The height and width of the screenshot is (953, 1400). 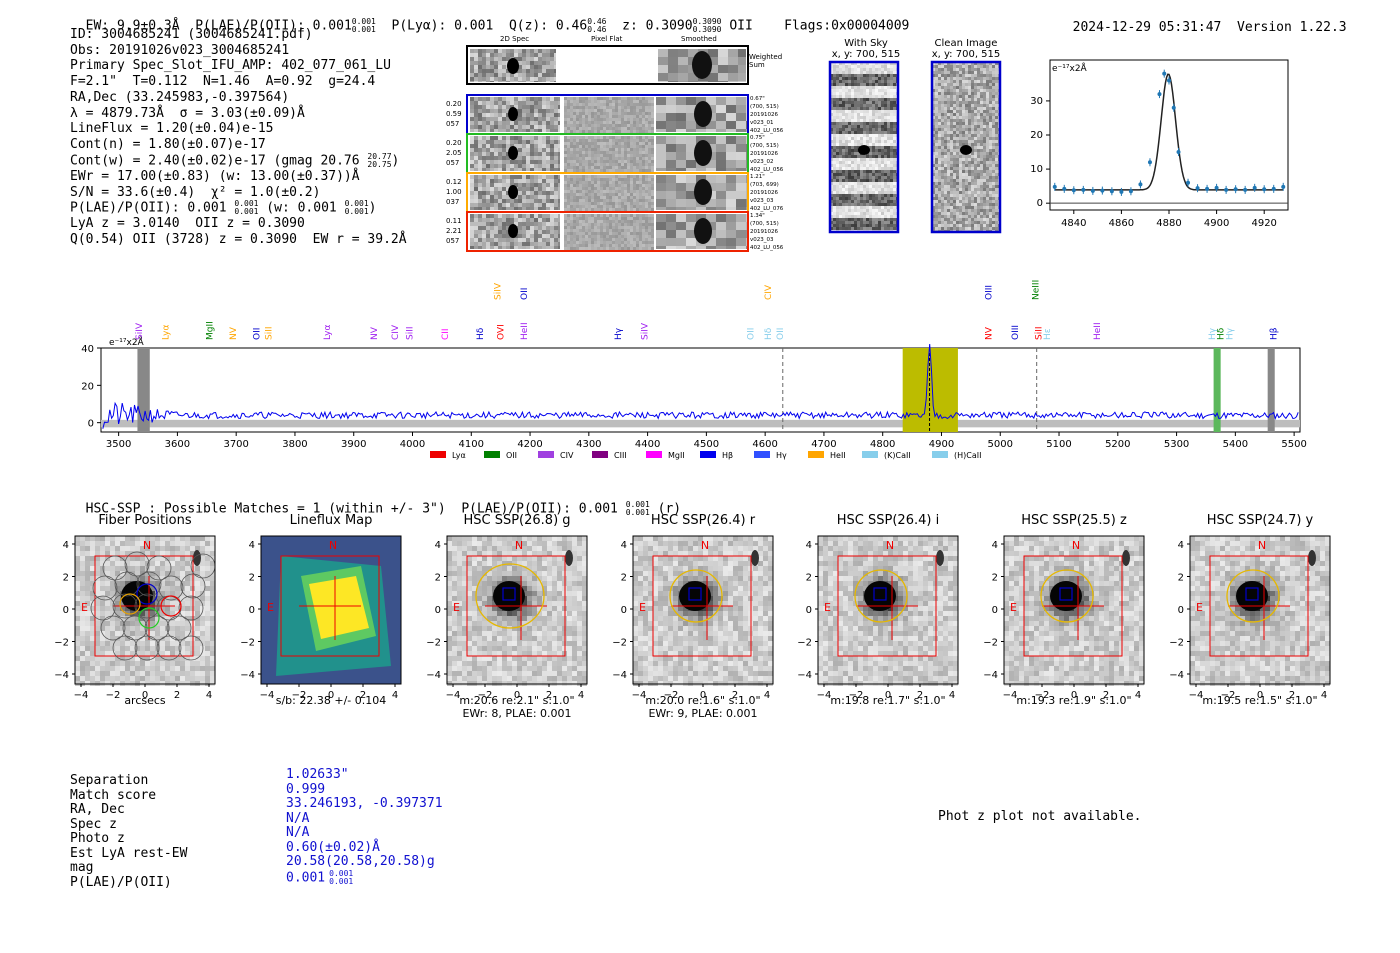 What do you see at coordinates (454, 192) in the screenshot?
I see `row-left-label-2: 0.12 1.00 037` at bounding box center [454, 192].